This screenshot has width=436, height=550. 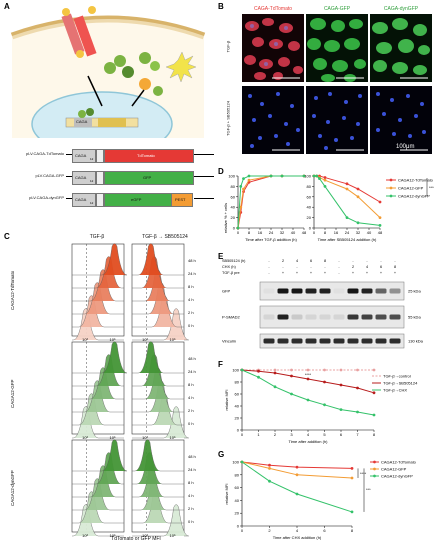 What do you see at coordinates (226, 291) in the screenshot?
I see `blot-label: GFP` at bounding box center [226, 291].